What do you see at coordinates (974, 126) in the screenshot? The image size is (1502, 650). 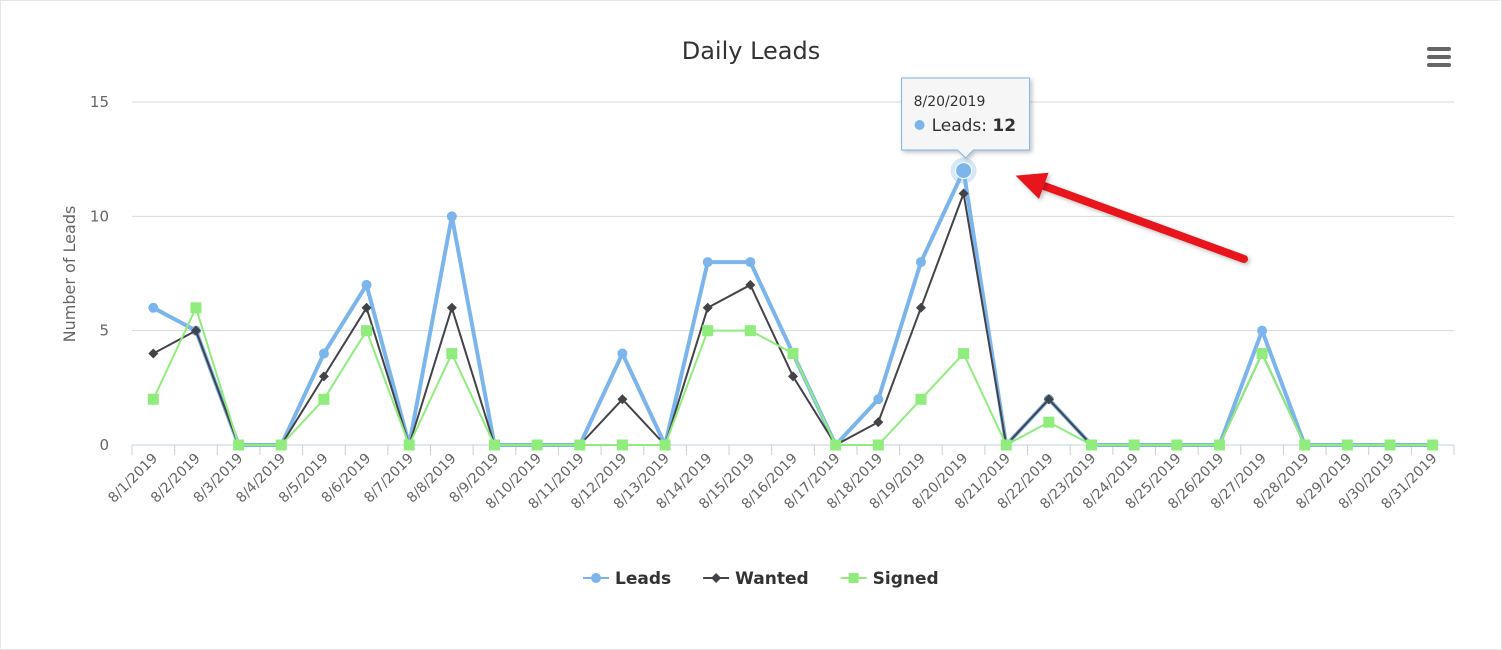 I see `tooltip-value: Leads: 12` at bounding box center [974, 126].